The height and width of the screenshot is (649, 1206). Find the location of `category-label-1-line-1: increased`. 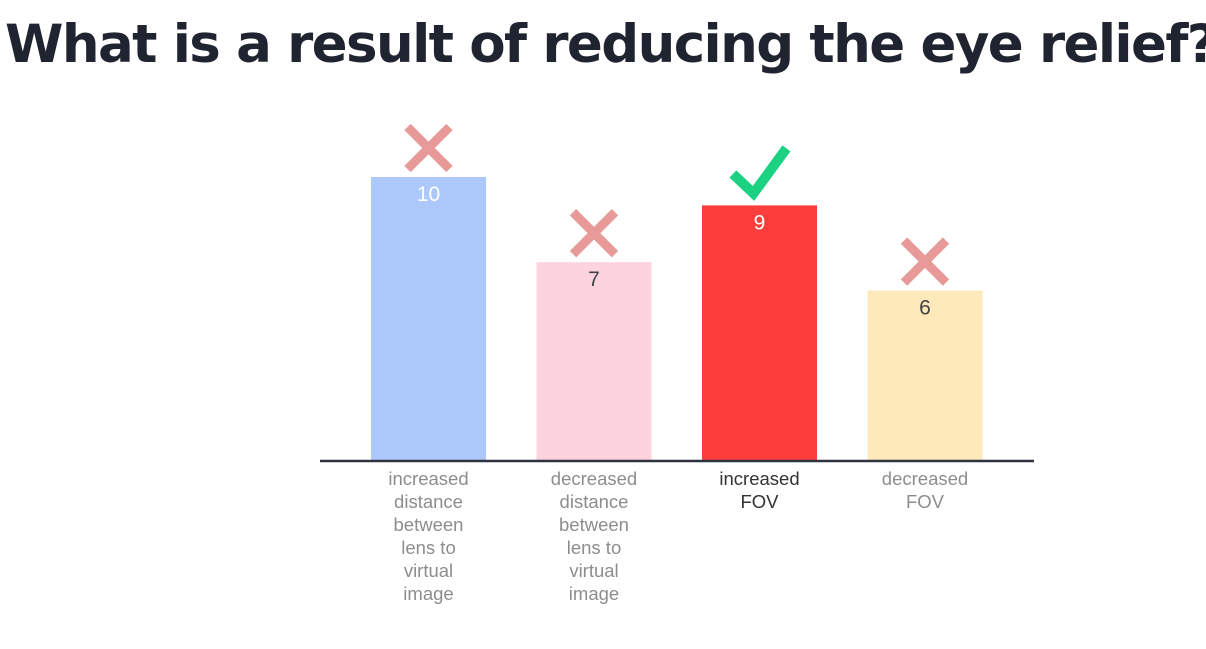

category-label-1-line-1: increased is located at coordinates (428, 478).